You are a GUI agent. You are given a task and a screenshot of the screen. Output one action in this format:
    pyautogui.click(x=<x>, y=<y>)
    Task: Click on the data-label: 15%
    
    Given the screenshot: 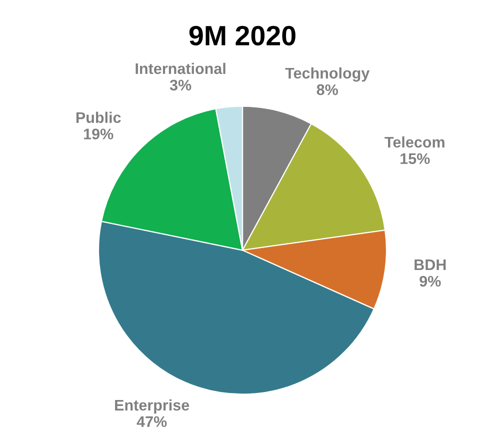 What is the action you would take?
    pyautogui.click(x=415, y=158)
    